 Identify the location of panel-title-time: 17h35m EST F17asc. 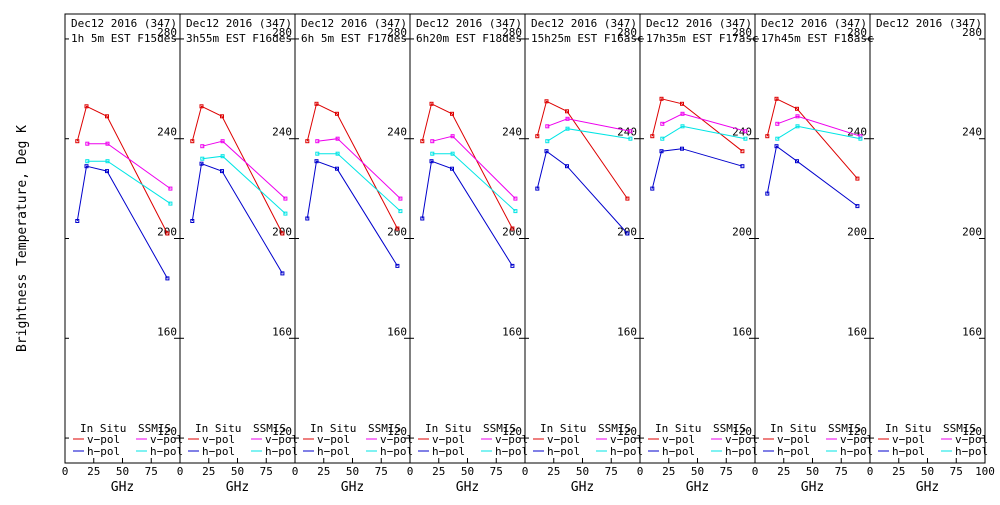
(702, 38).